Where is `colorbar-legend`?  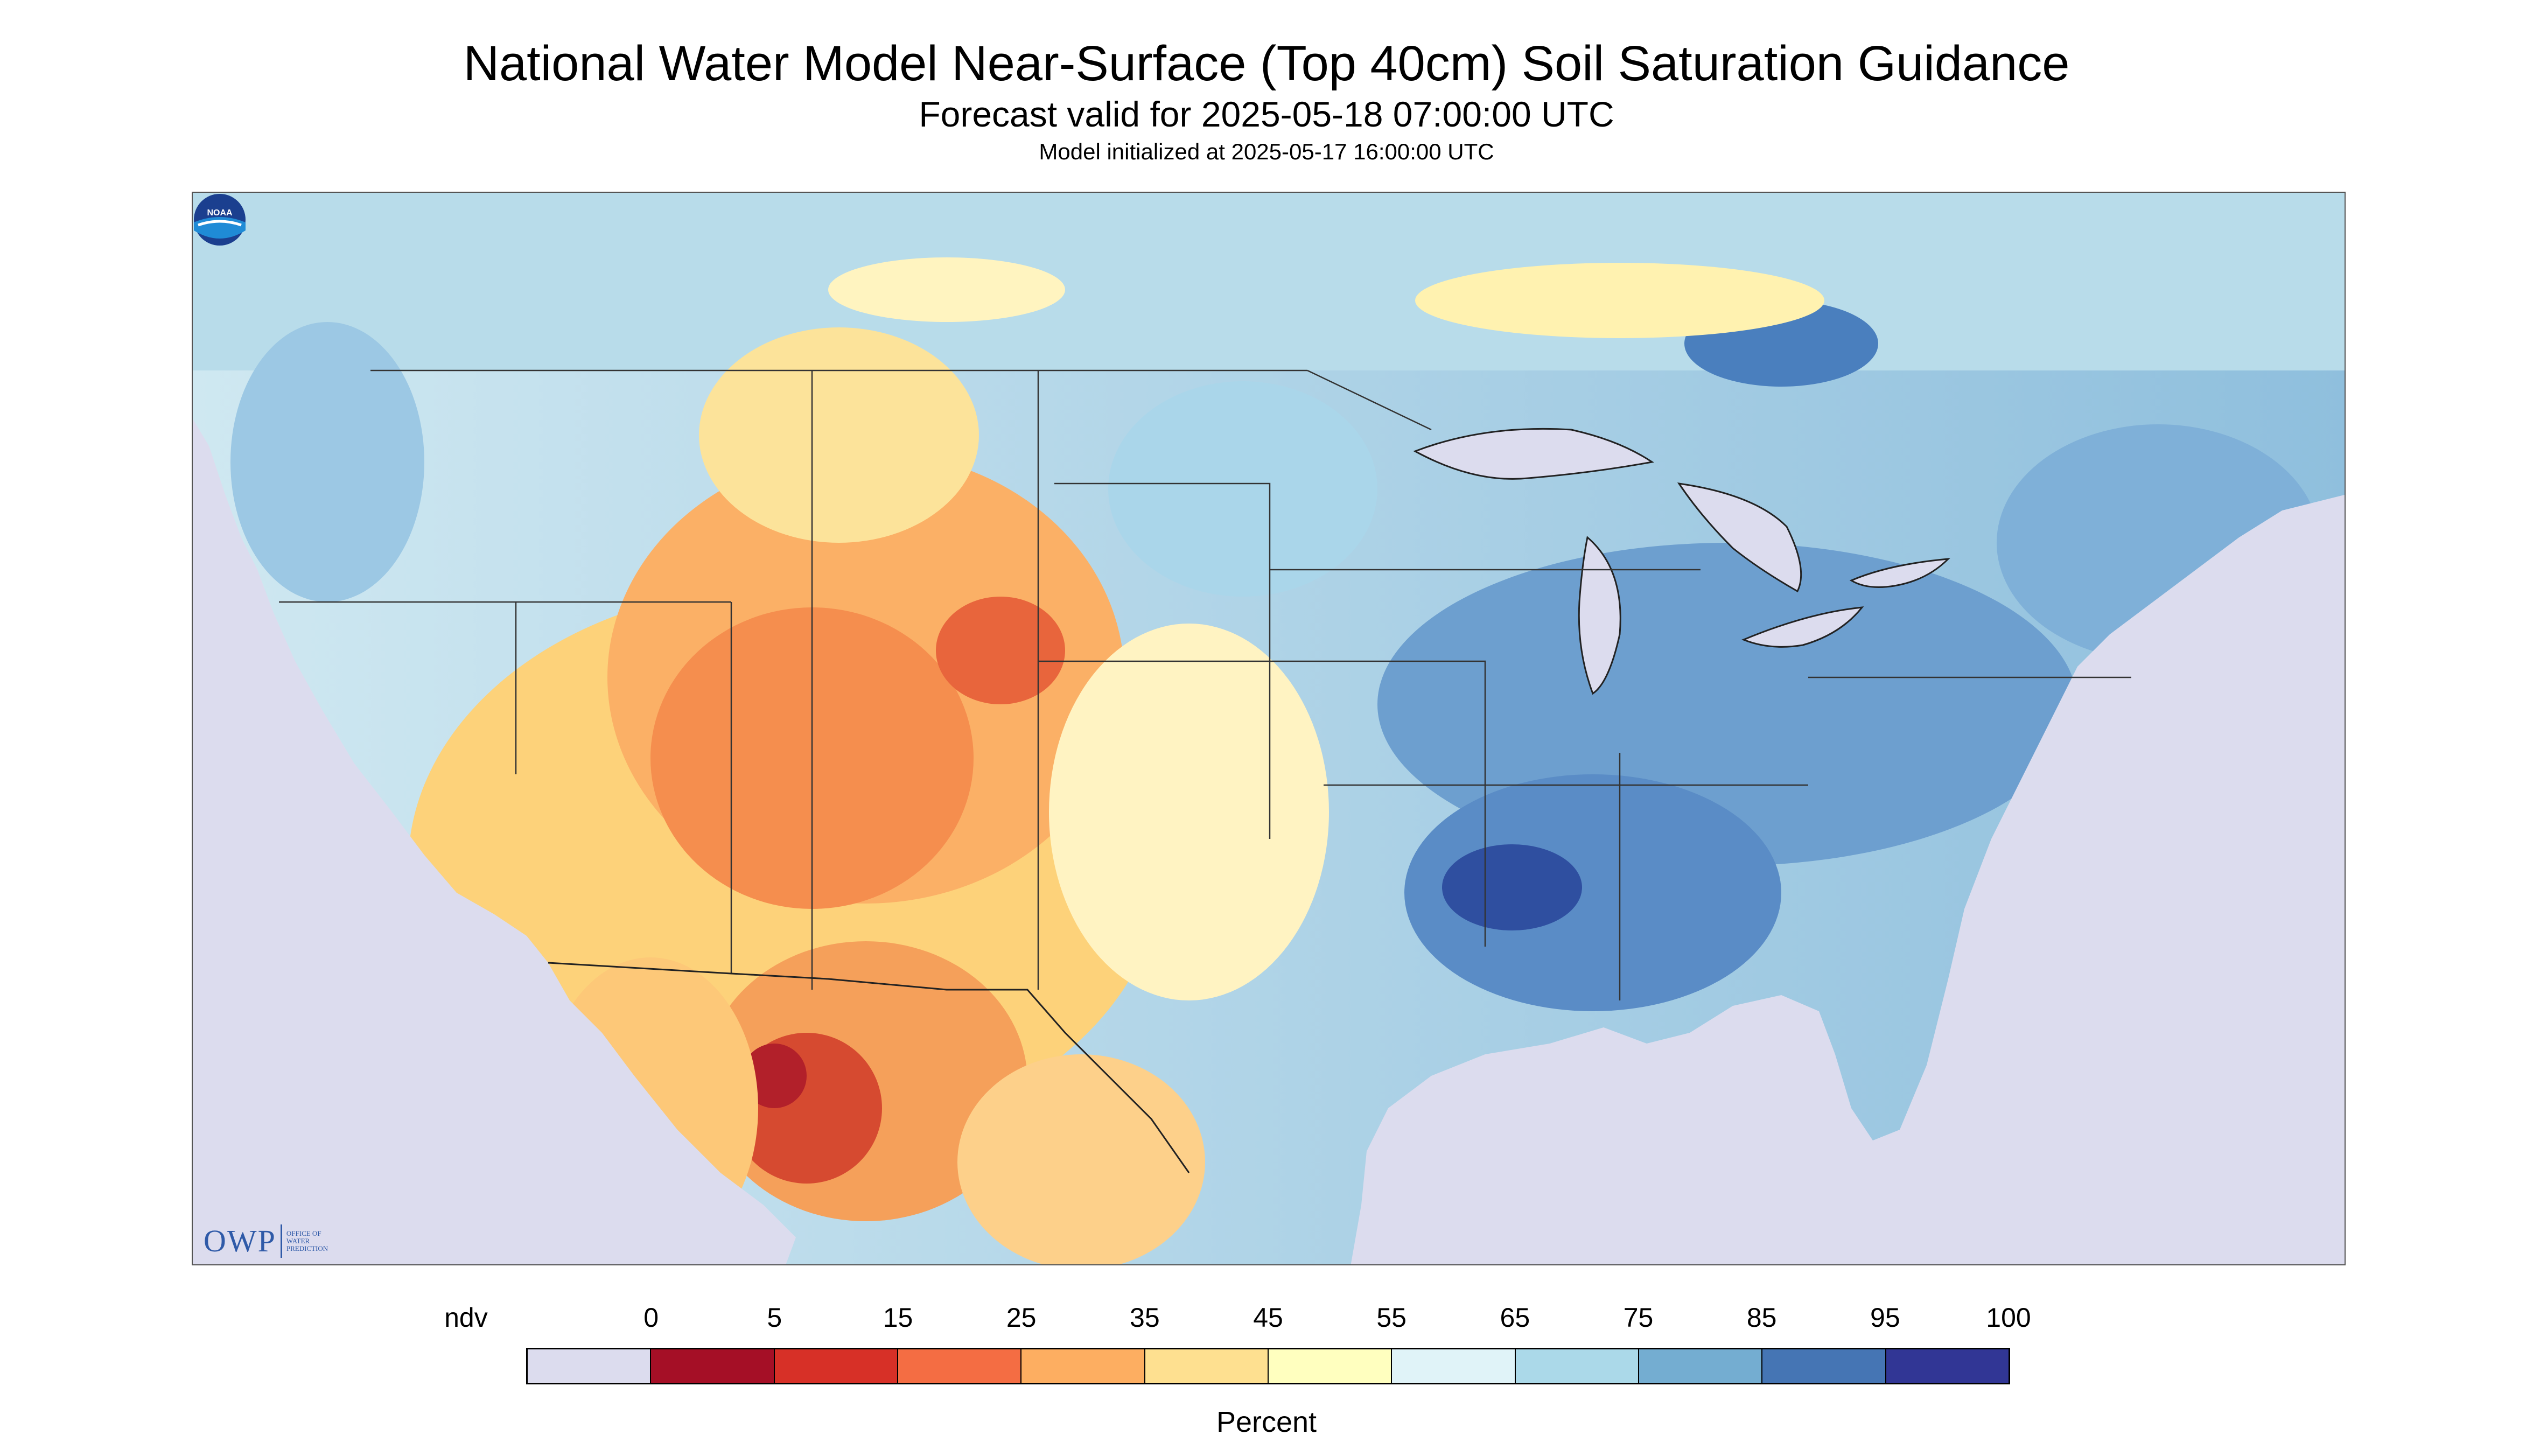 colorbar-legend is located at coordinates (1268, 1366).